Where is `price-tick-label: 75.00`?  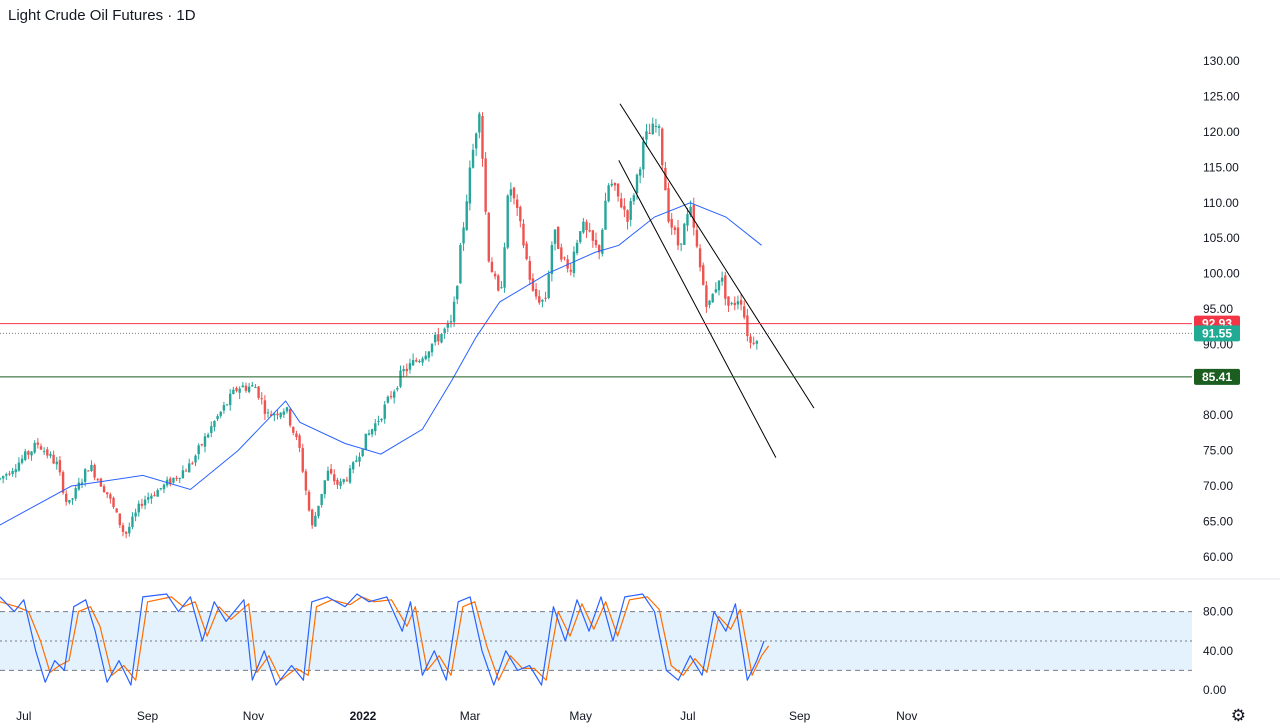 price-tick-label: 75.00 is located at coordinates (1218, 451).